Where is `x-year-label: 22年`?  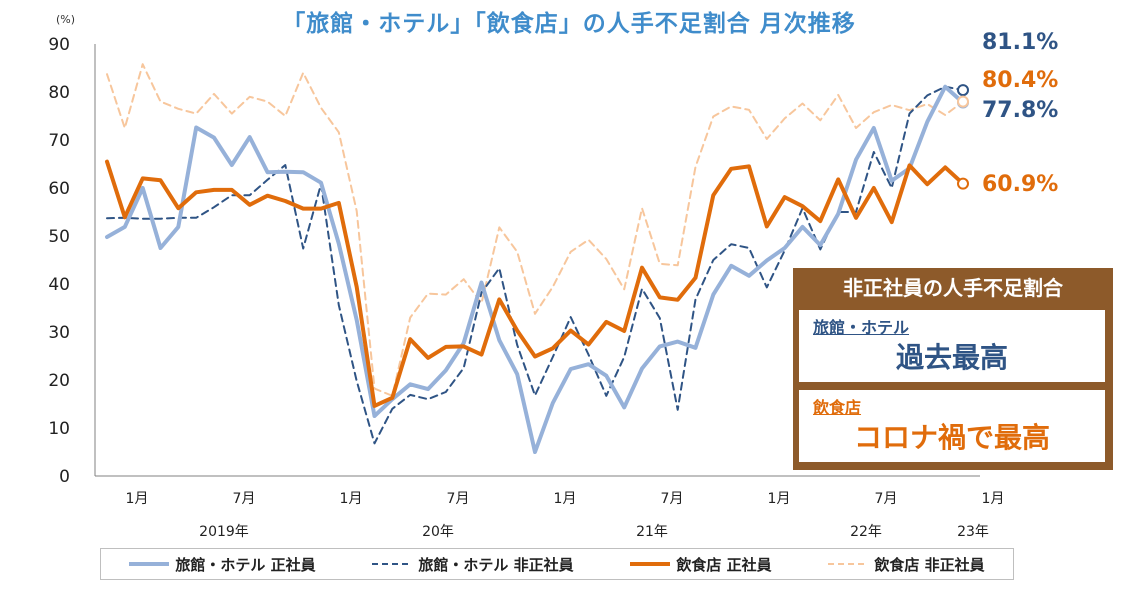 x-year-label: 22年 is located at coordinates (866, 532).